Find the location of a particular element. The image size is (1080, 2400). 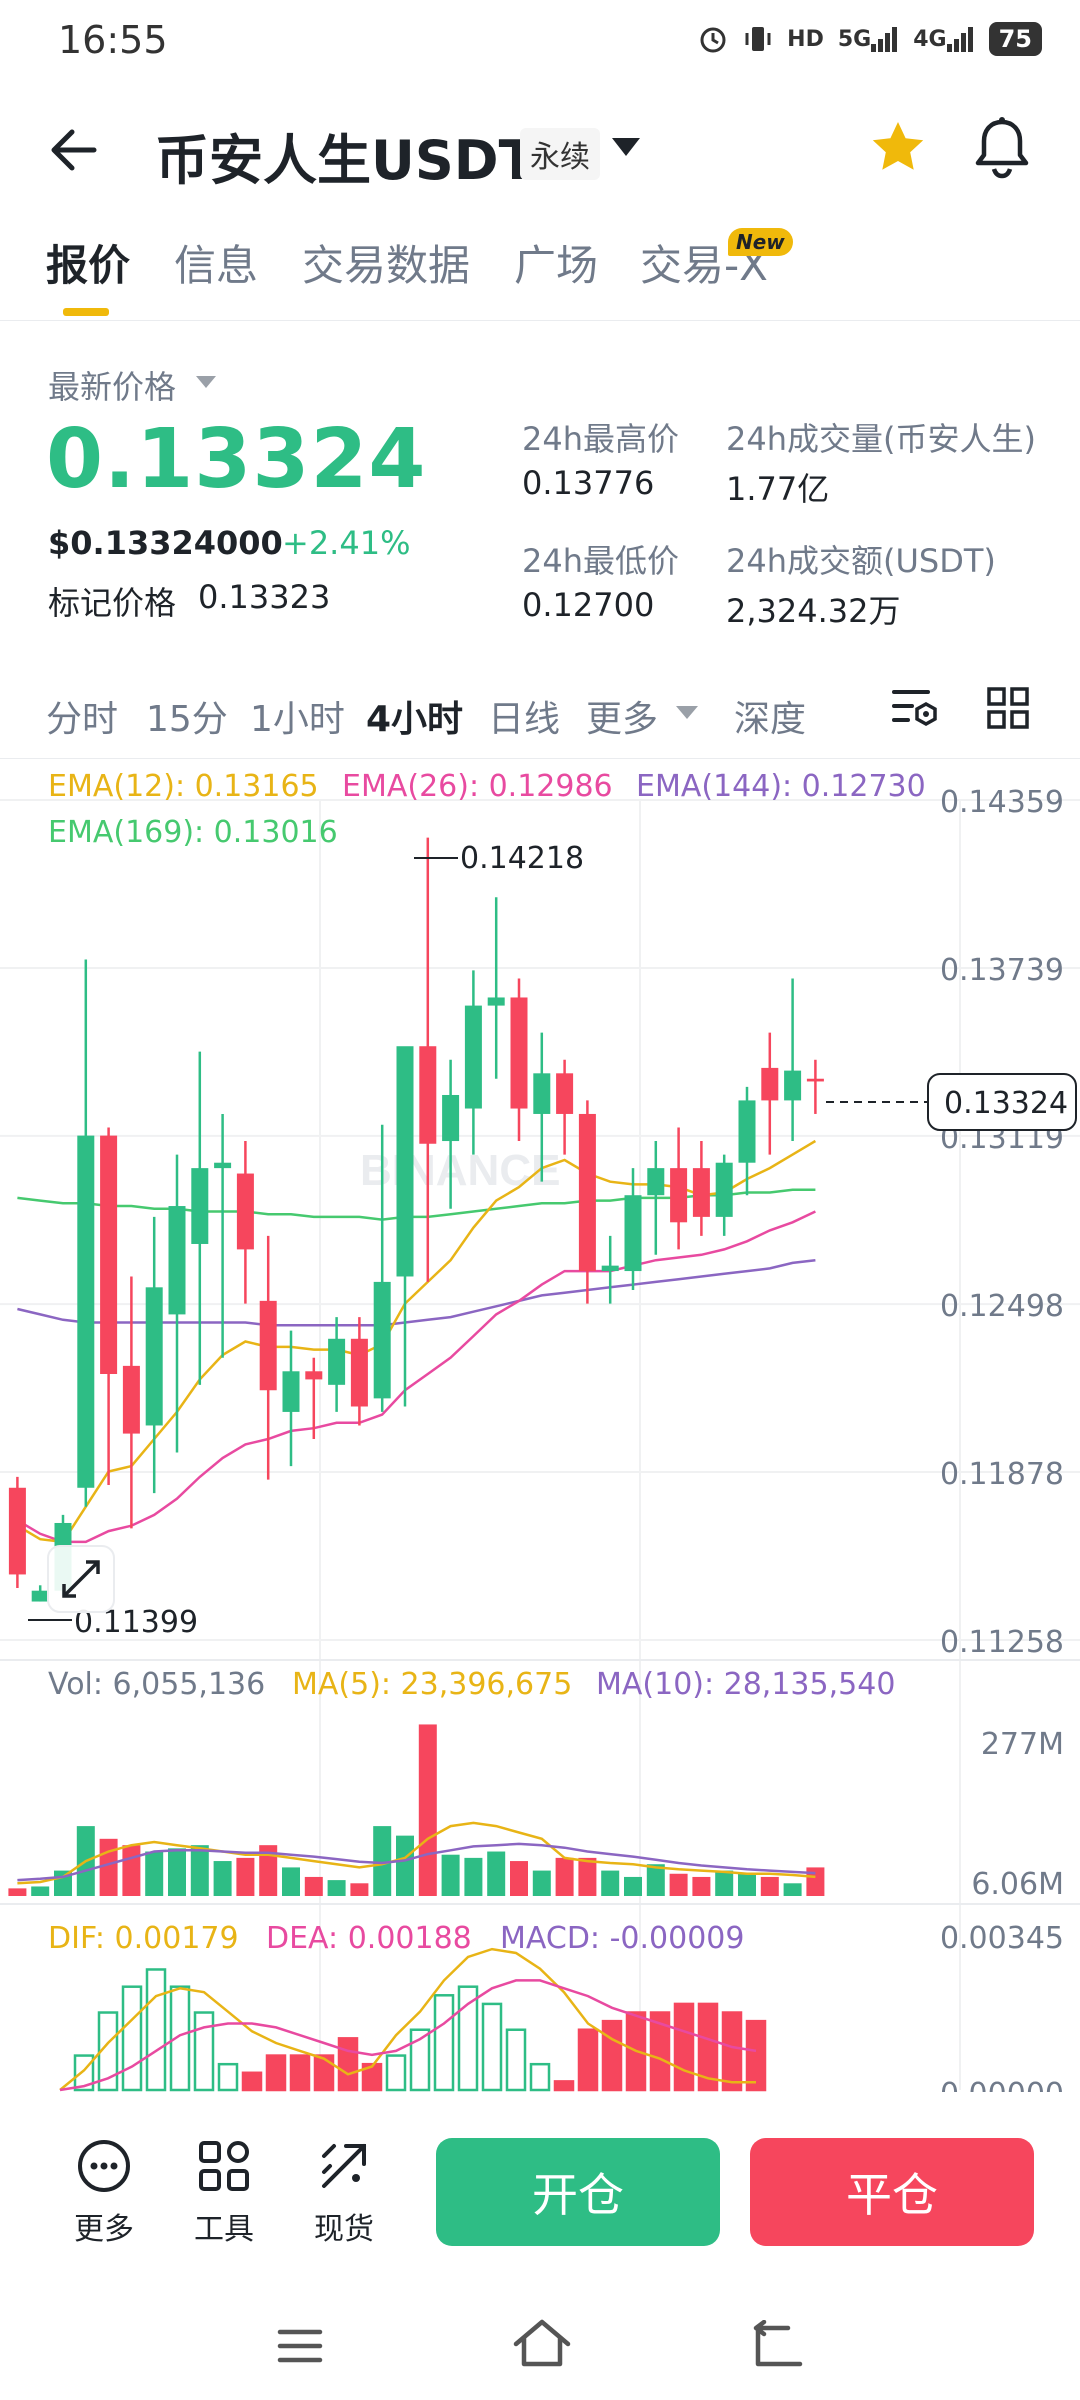

tab-quote: 报价 is located at coordinates (88, 265).